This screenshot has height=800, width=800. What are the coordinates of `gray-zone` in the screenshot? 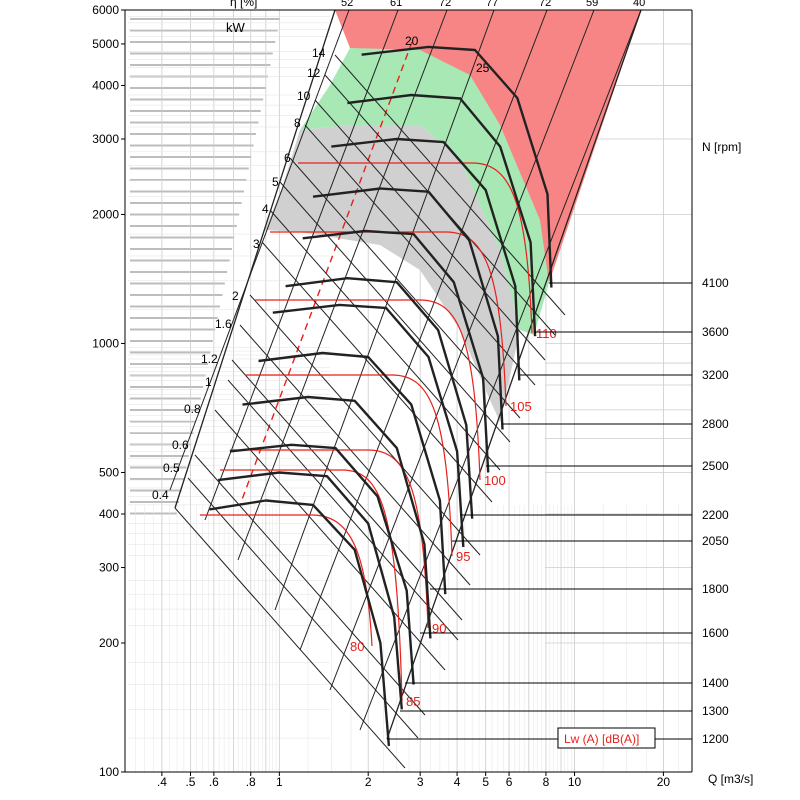 It's located at (392, 273).